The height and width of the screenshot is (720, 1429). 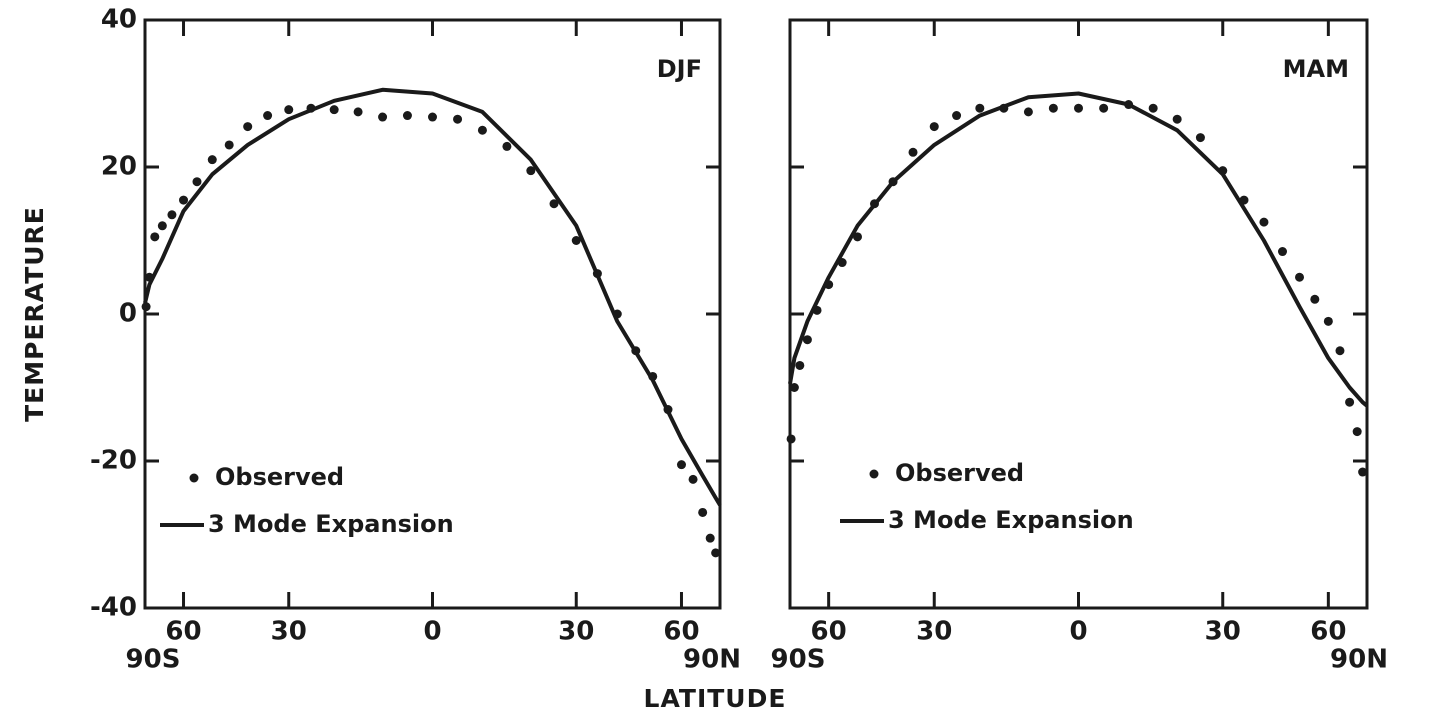 What do you see at coordinates (34, 314) in the screenshot?
I see `y-axis-label: TEMPERATURE` at bounding box center [34, 314].